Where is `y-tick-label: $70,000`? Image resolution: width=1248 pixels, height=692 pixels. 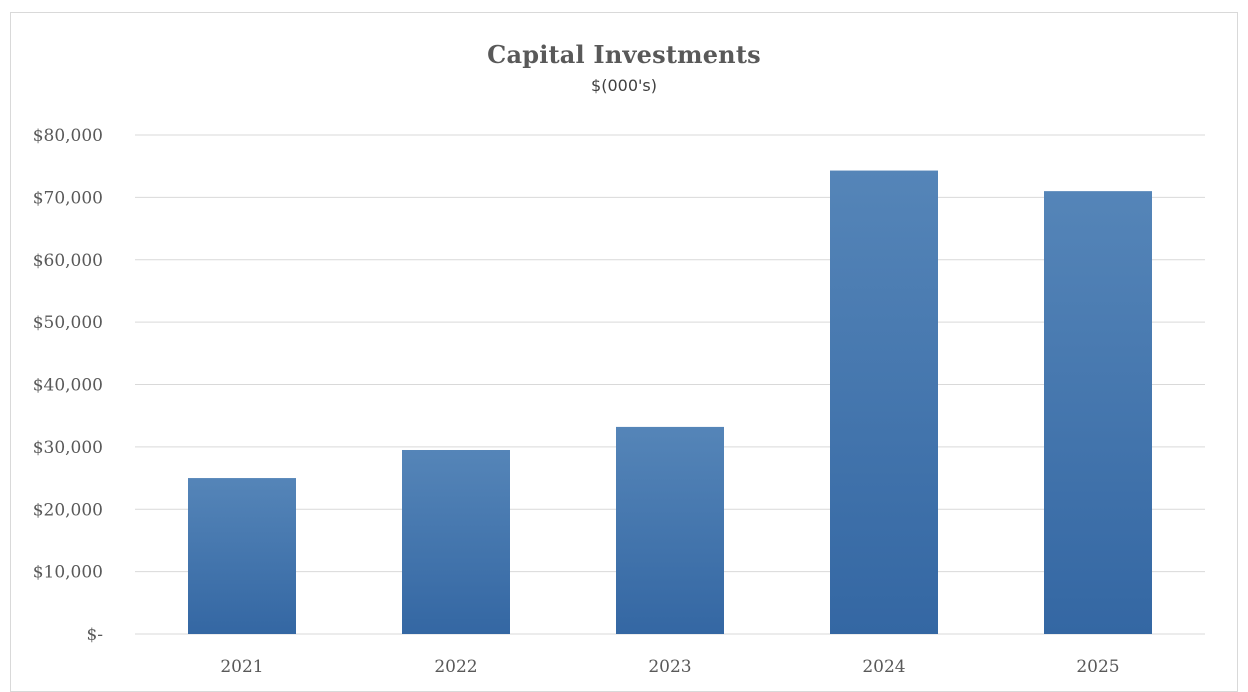 y-tick-label: $70,000 is located at coordinates (68, 198).